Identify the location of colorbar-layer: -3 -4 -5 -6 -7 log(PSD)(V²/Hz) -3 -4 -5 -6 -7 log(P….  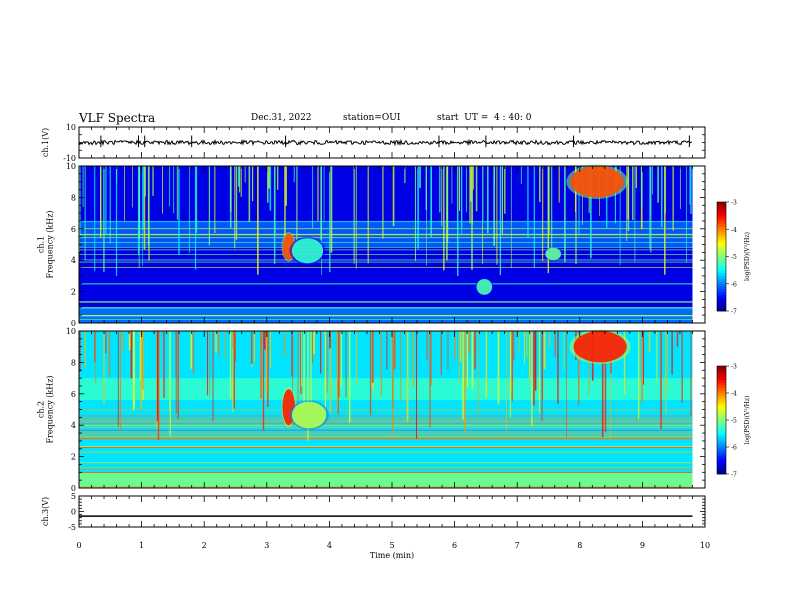
(733, 339).